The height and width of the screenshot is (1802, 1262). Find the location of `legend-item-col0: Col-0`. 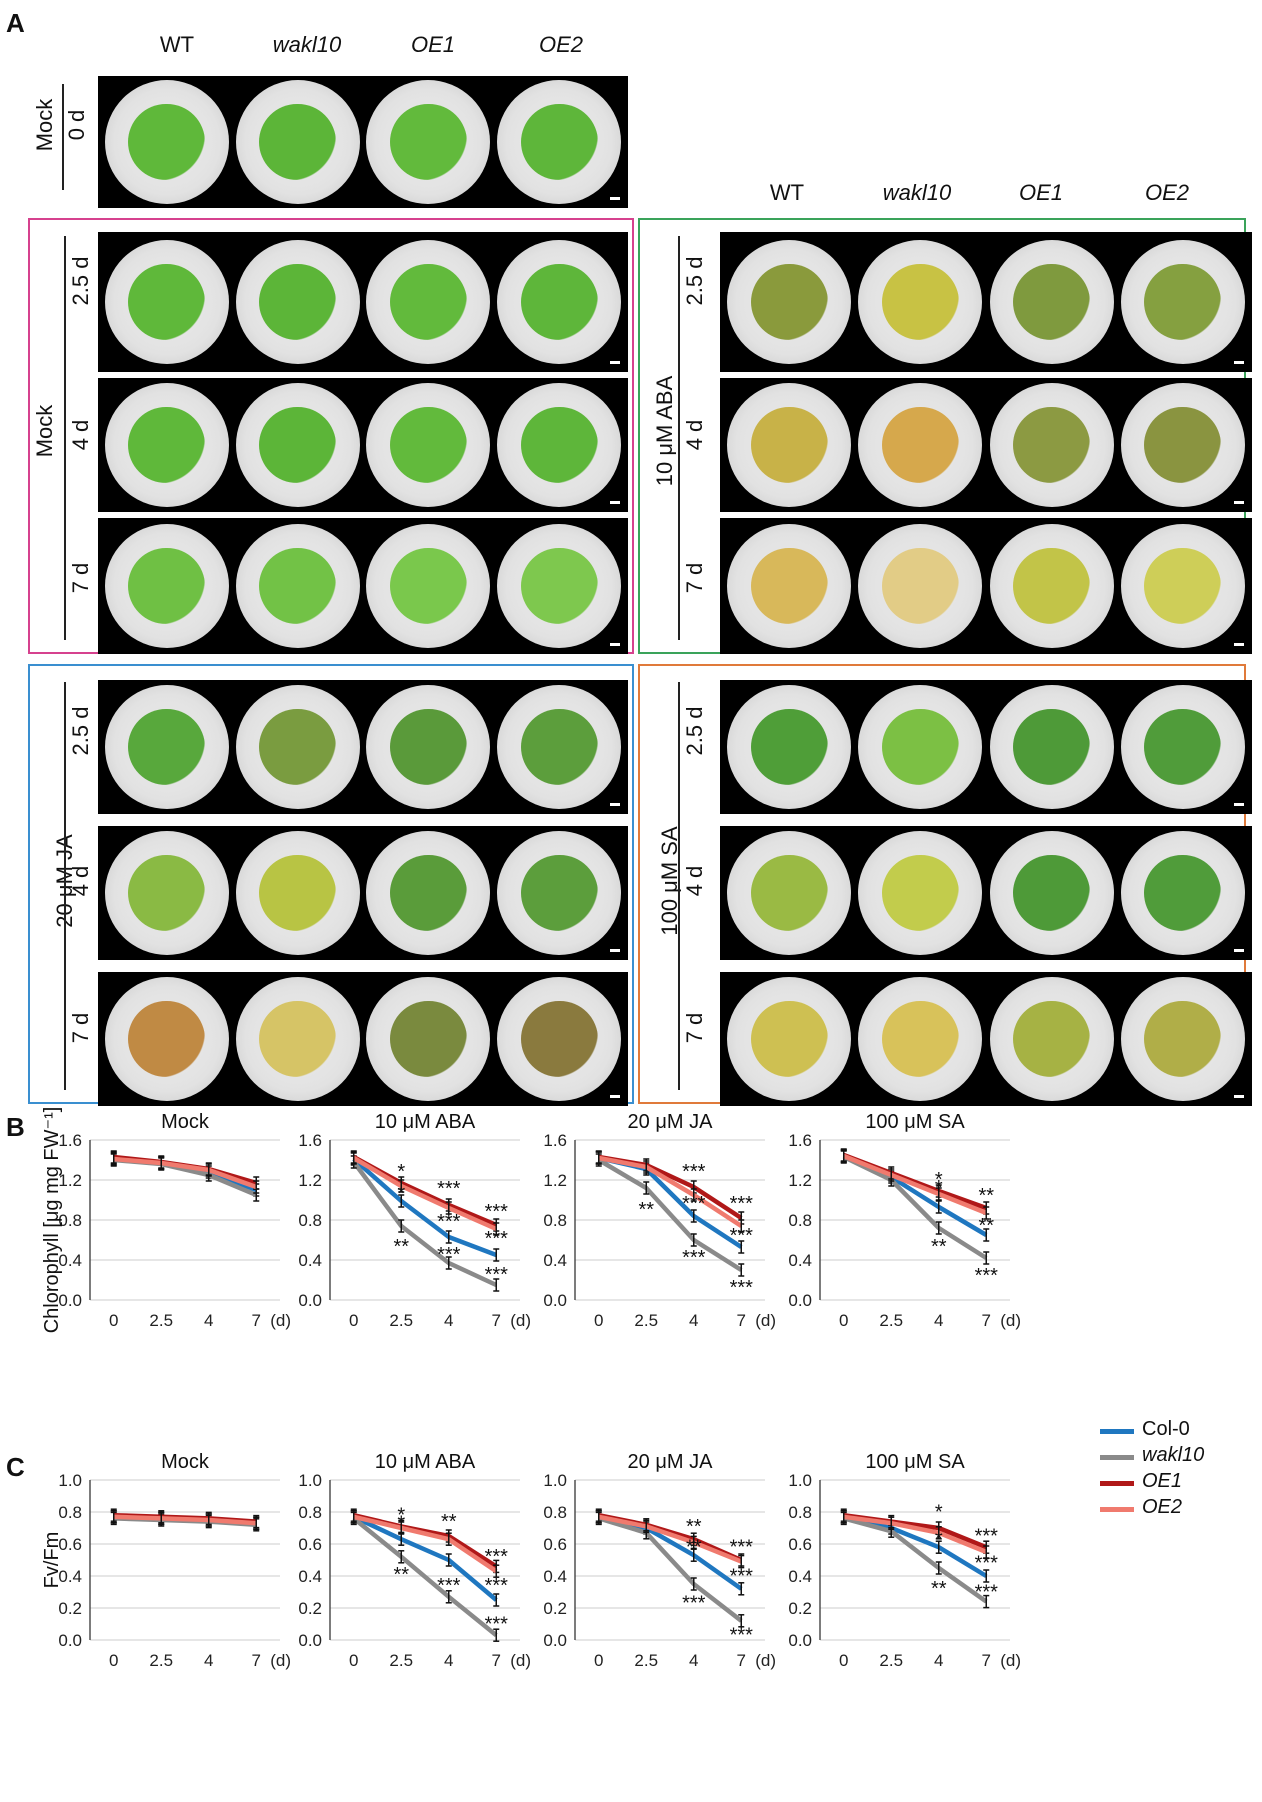

legend-item-col0: Col-0 is located at coordinates (1175, 1431).